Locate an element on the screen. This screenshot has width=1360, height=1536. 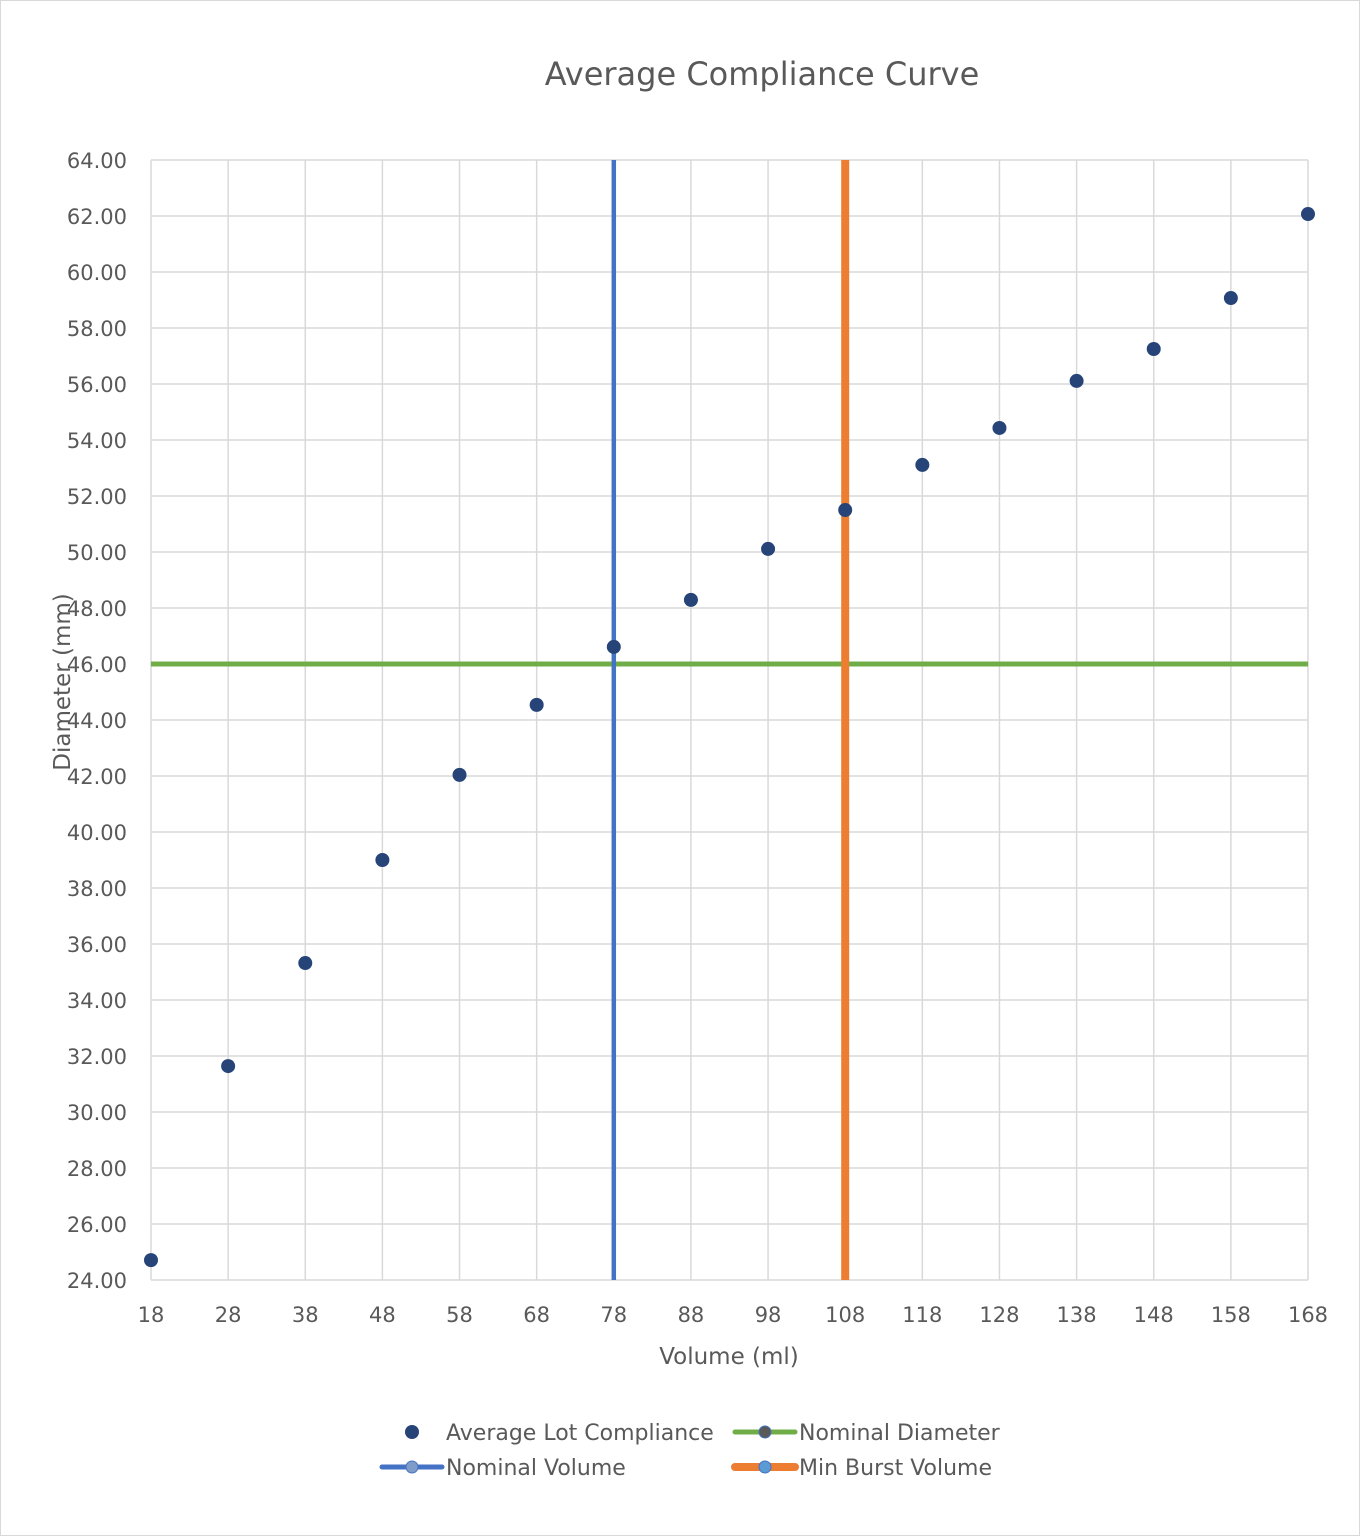
y-tick-label: 40.00 is located at coordinates (97, 833).